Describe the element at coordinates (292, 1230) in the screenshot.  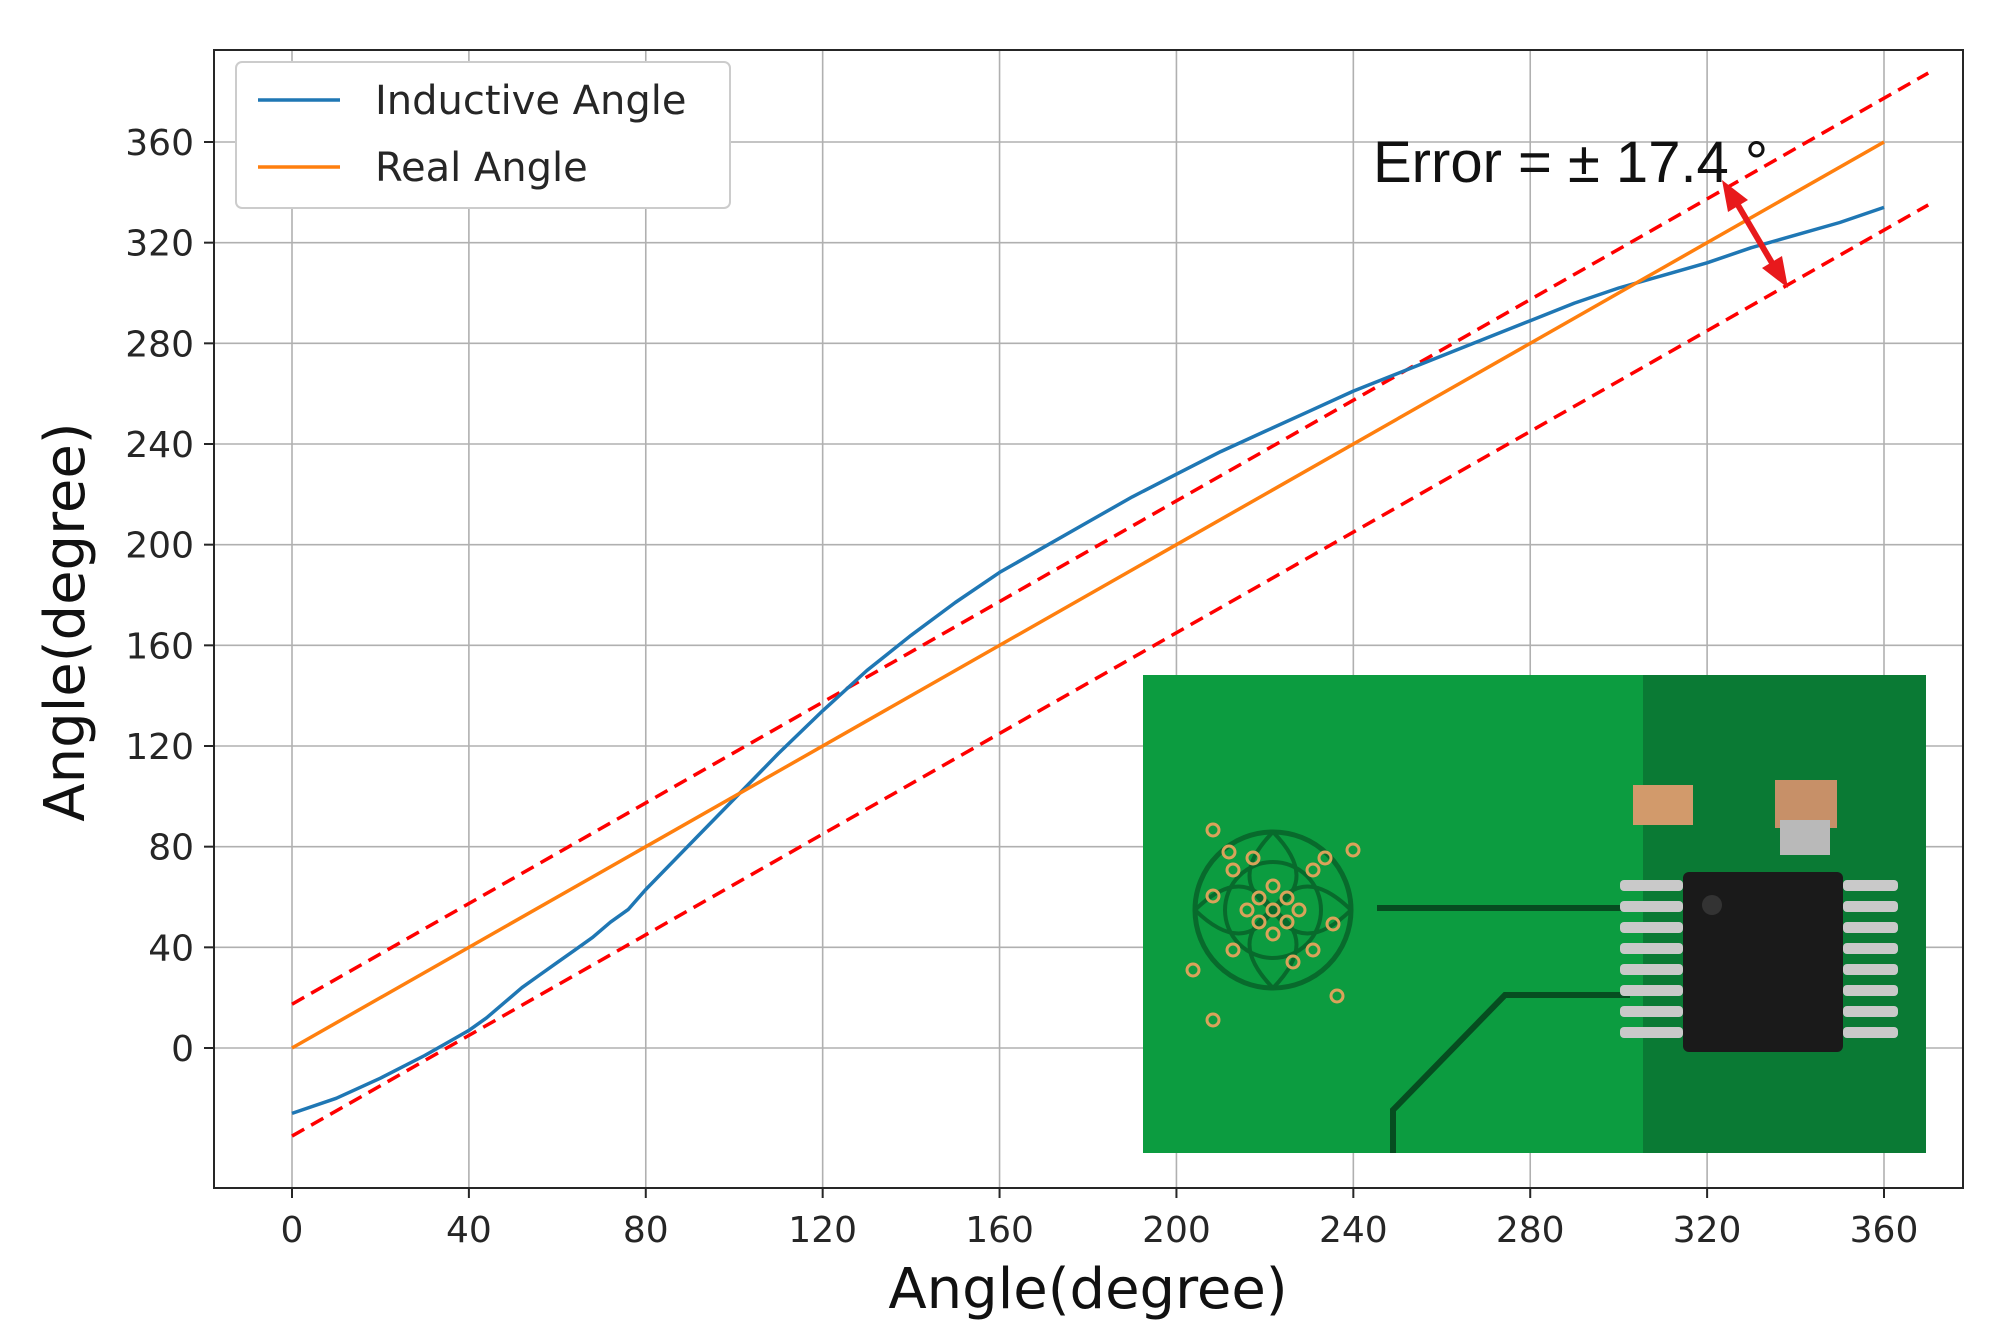
I see `x-tick-label: 0` at that location.